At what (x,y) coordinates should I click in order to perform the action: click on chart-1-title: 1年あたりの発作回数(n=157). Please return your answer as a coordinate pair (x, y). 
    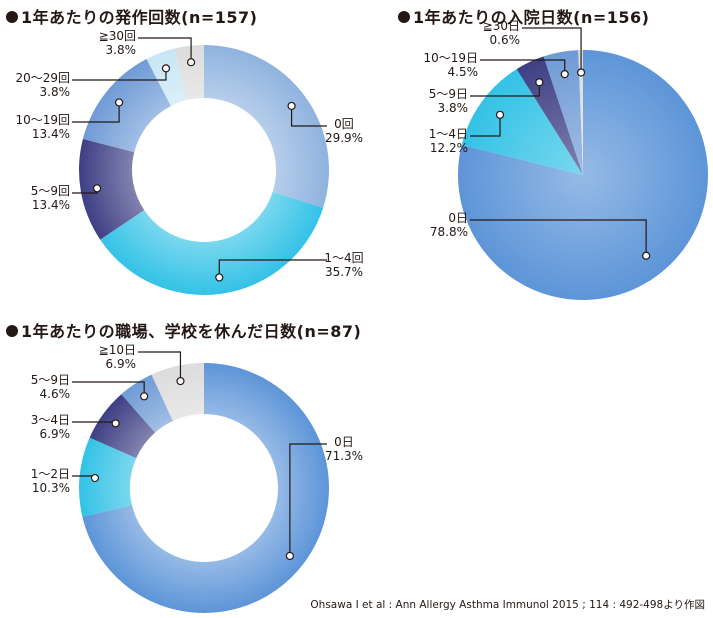
    Looking at the image, I should click on (131, 16).